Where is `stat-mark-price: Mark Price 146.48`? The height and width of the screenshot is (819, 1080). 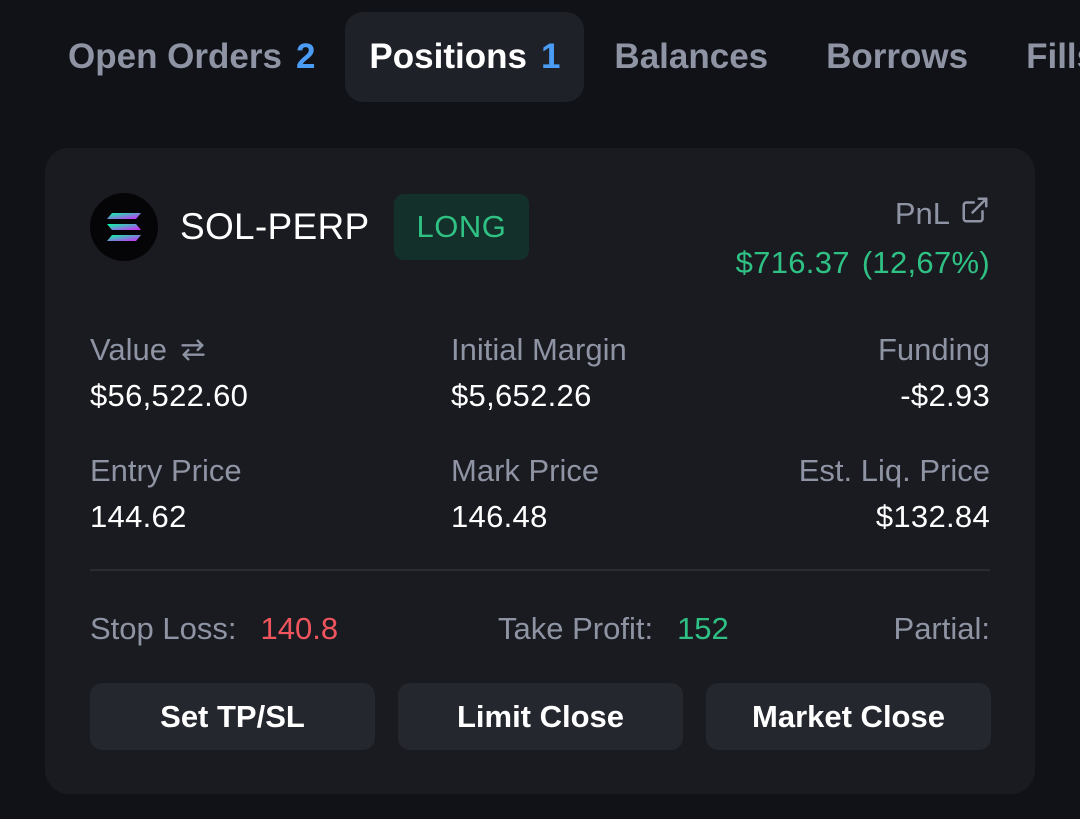 stat-mark-price: Mark Price 146.48 is located at coordinates (525, 493).